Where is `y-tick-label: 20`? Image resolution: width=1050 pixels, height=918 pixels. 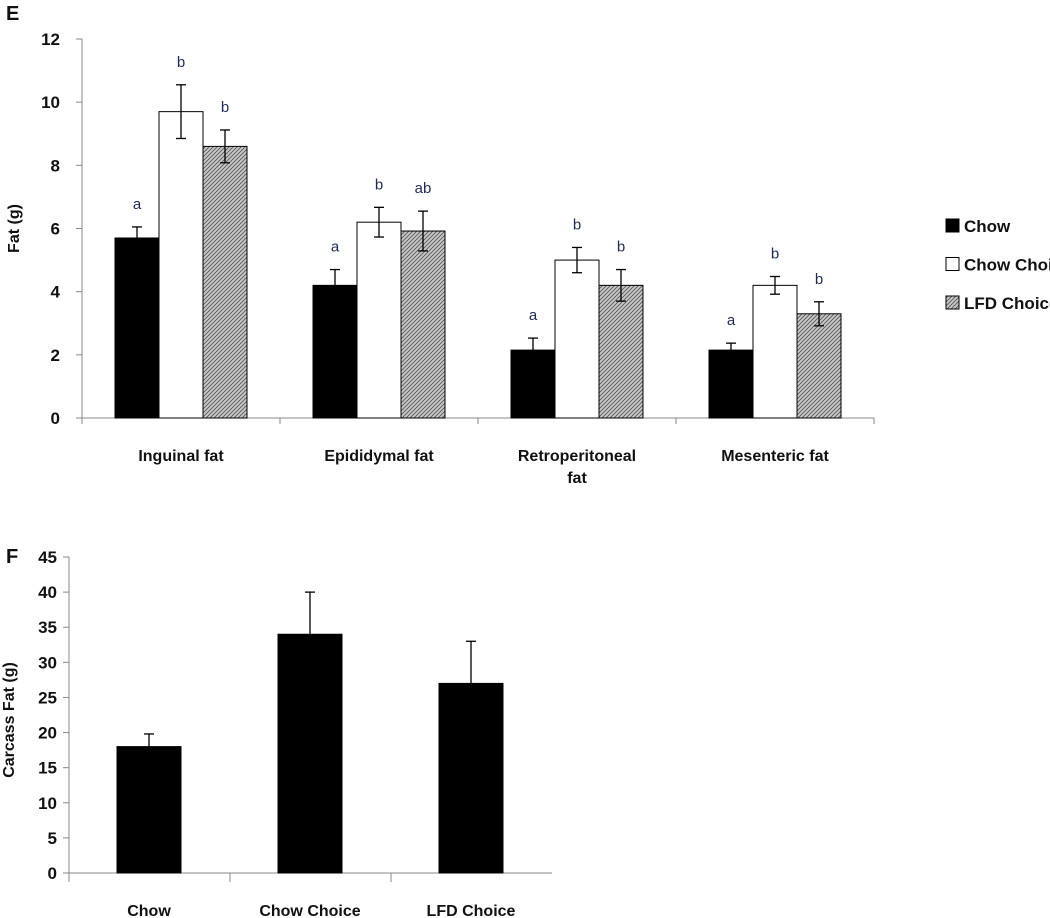
y-tick-label: 20 is located at coordinates (47, 733).